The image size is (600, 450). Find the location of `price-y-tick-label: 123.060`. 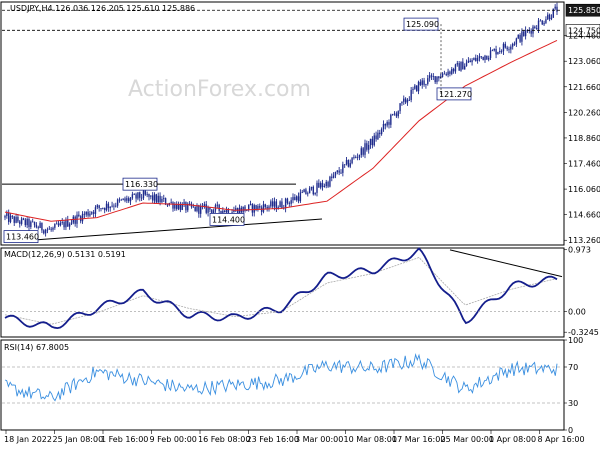

price-y-tick-label: 123.060 is located at coordinates (584, 61).